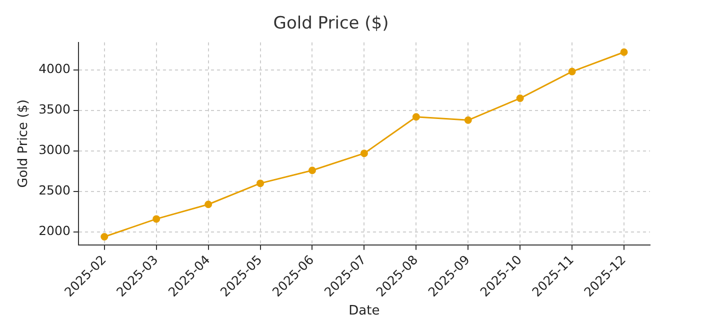 The height and width of the screenshot is (329, 708). I want to click on chart-title: Gold Price ($), so click(331, 24).